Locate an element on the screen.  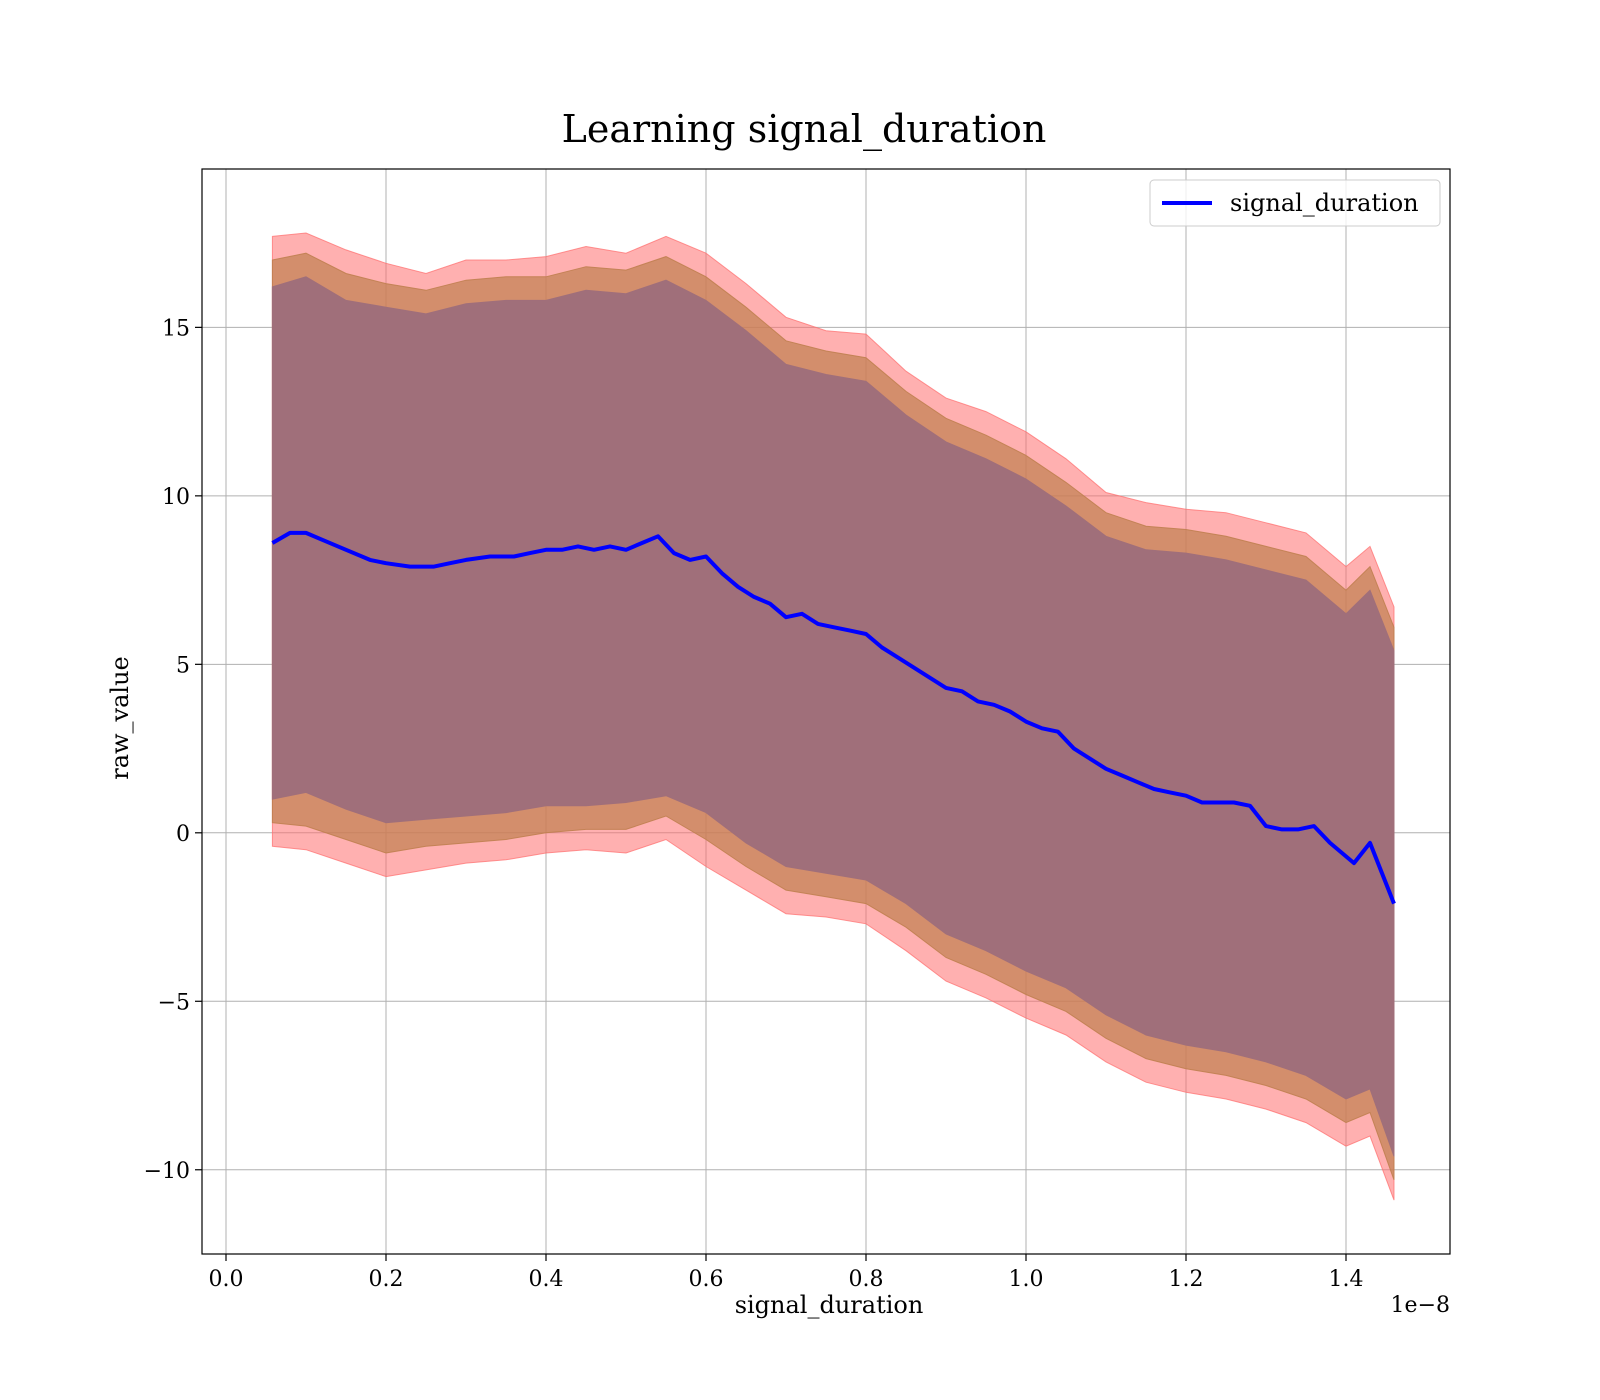
y-tick-label: −5 is located at coordinates (174, 1002).